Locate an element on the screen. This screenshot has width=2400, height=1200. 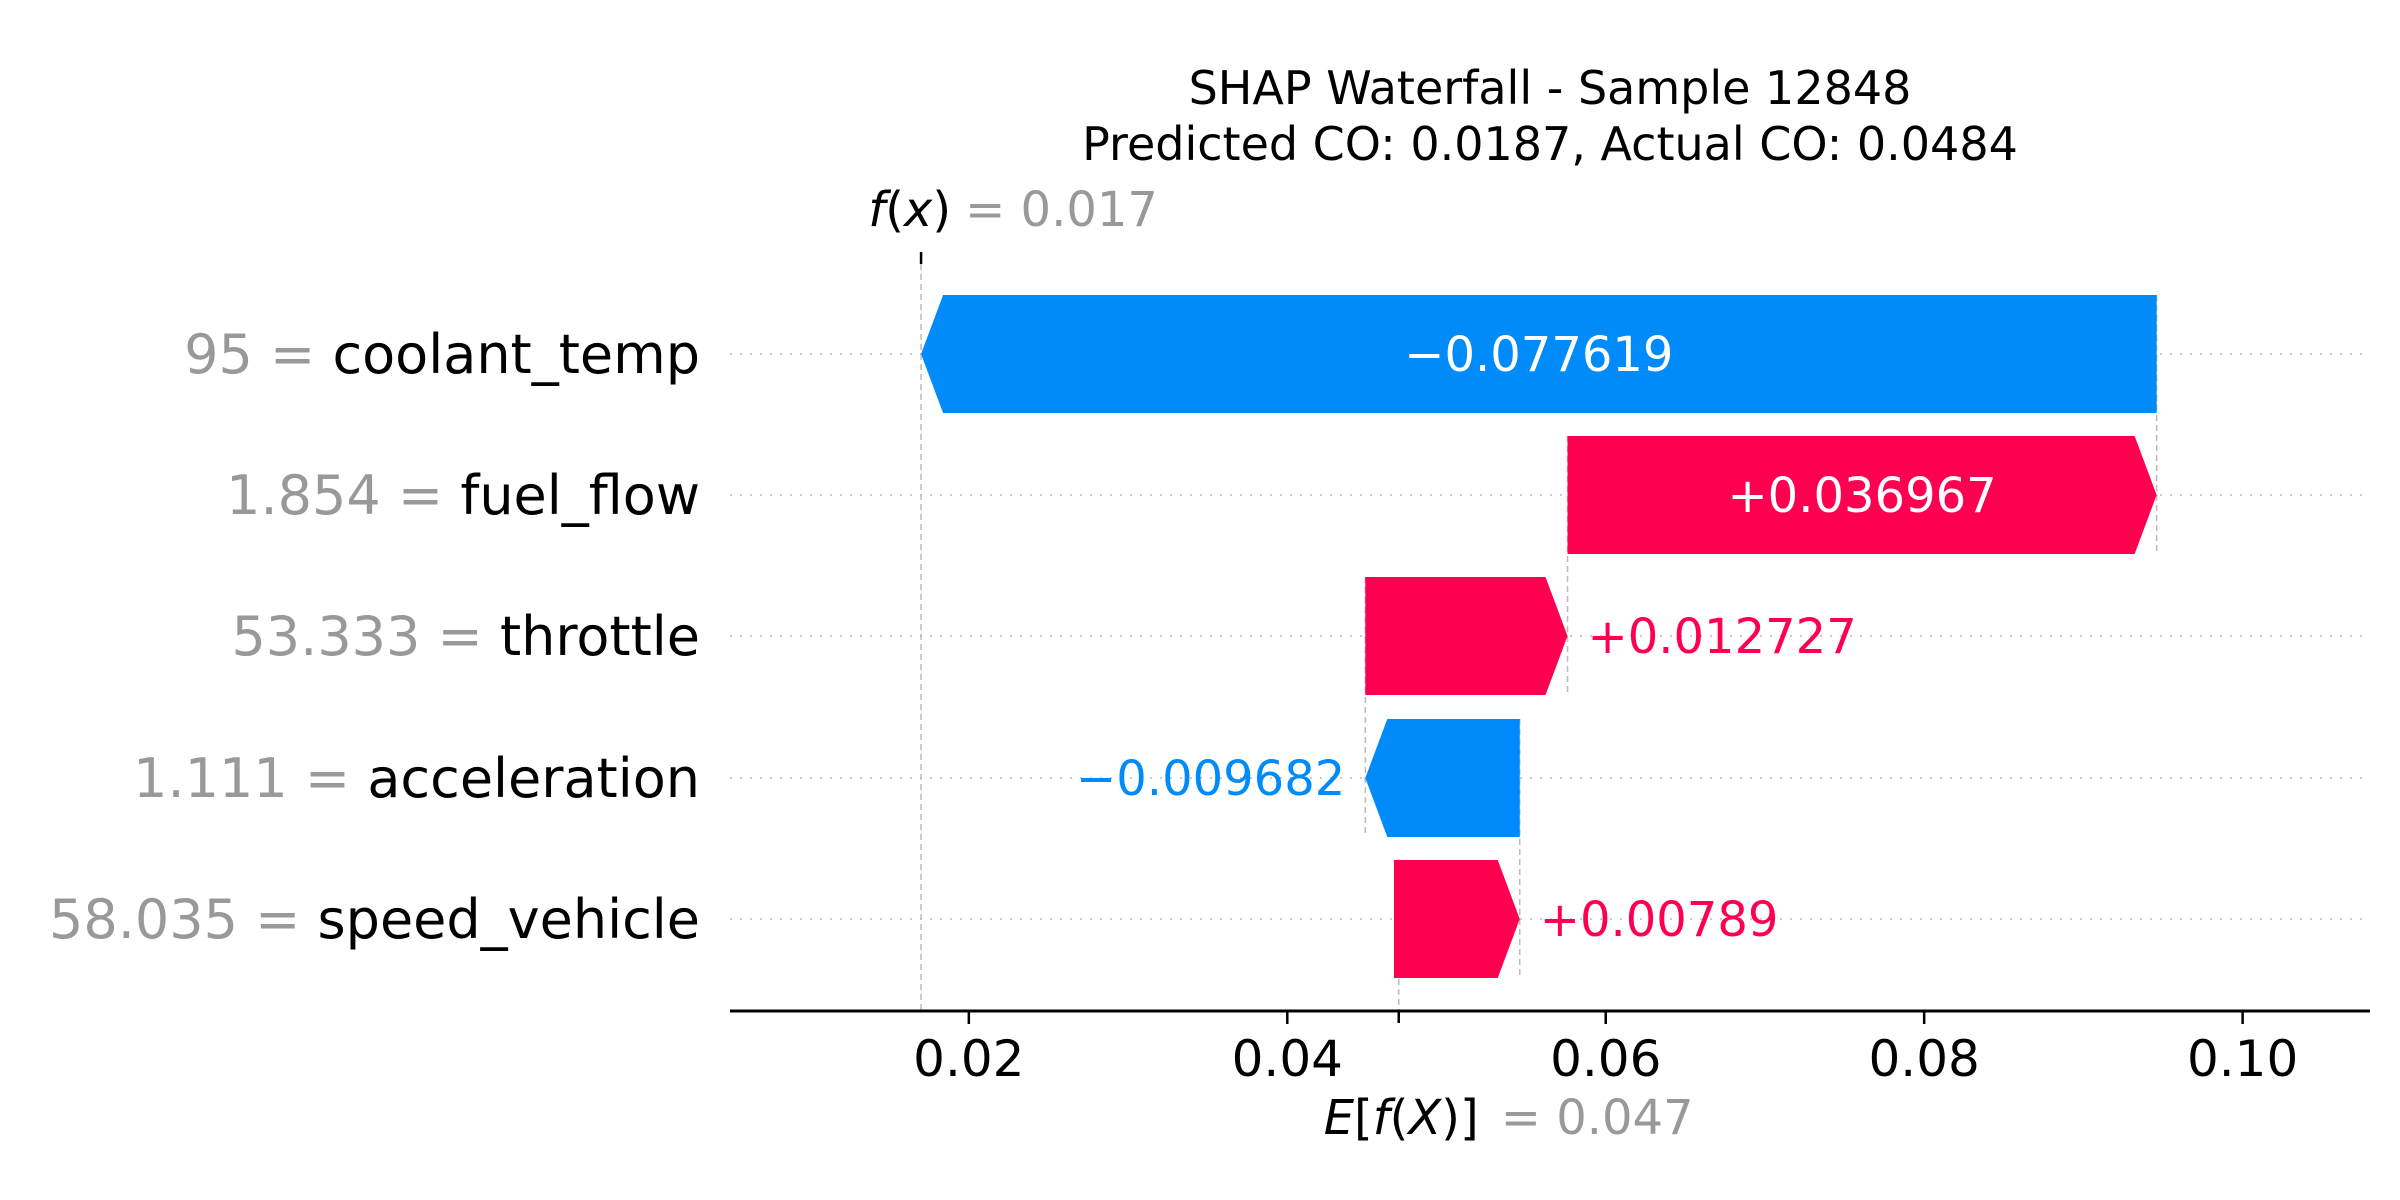
feature-label-coolant_temp: 95 = coolant_temp is located at coordinates (442, 354).